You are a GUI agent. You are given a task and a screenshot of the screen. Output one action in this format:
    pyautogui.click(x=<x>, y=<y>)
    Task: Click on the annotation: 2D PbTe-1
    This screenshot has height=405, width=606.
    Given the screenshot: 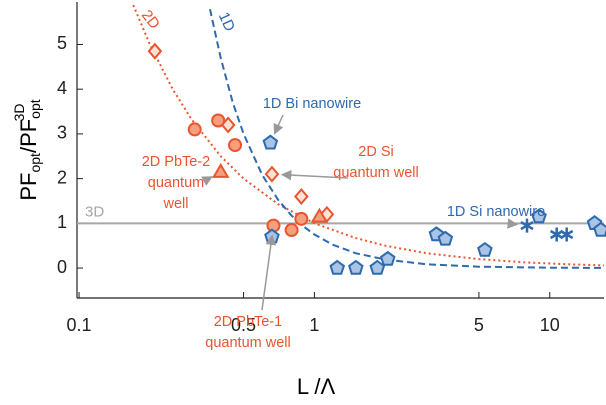 What is the action you would take?
    pyautogui.click(x=248, y=322)
    